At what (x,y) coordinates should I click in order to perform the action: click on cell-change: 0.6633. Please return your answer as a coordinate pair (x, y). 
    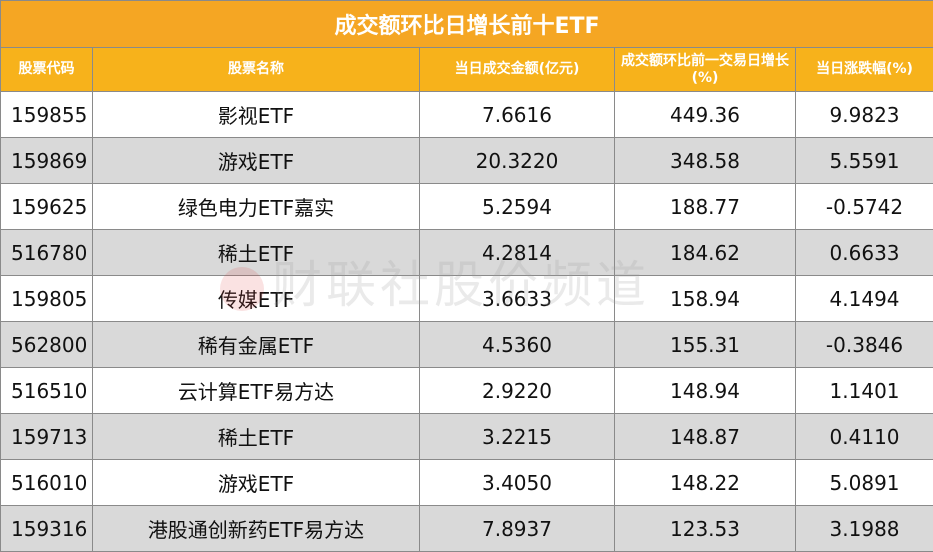
    Looking at the image, I should click on (864, 253).